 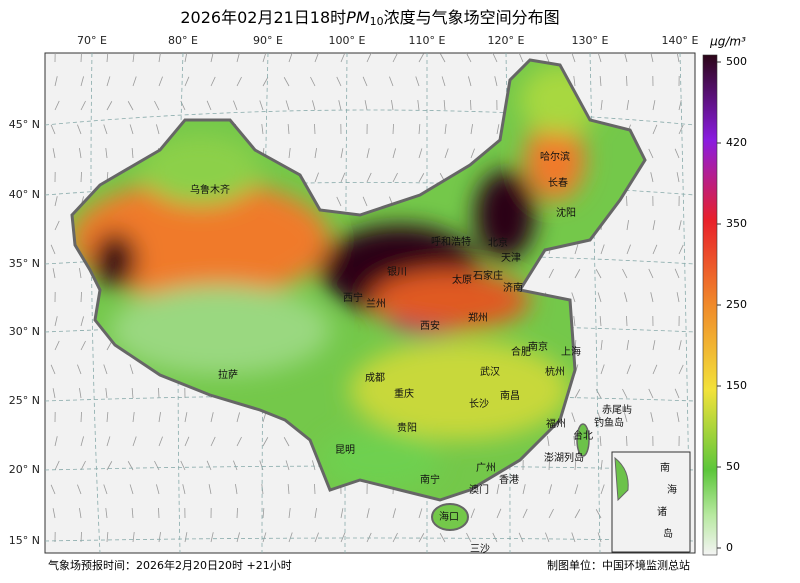 What do you see at coordinates (407, 427) in the screenshot?
I see `city-label: 贵阳` at bounding box center [407, 427].